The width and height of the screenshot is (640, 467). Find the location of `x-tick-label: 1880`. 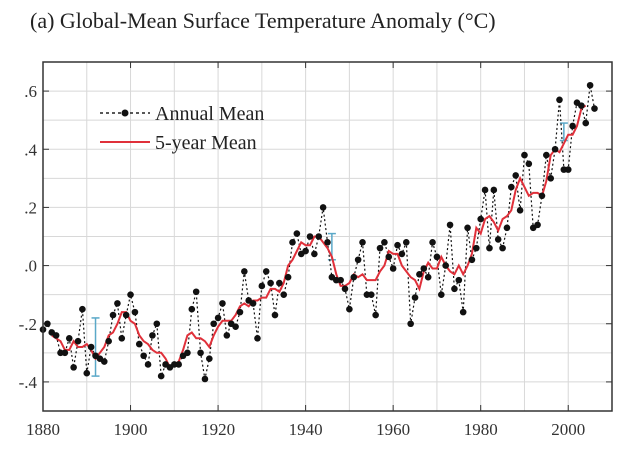

x-tick-label: 1880 is located at coordinates (43, 429).